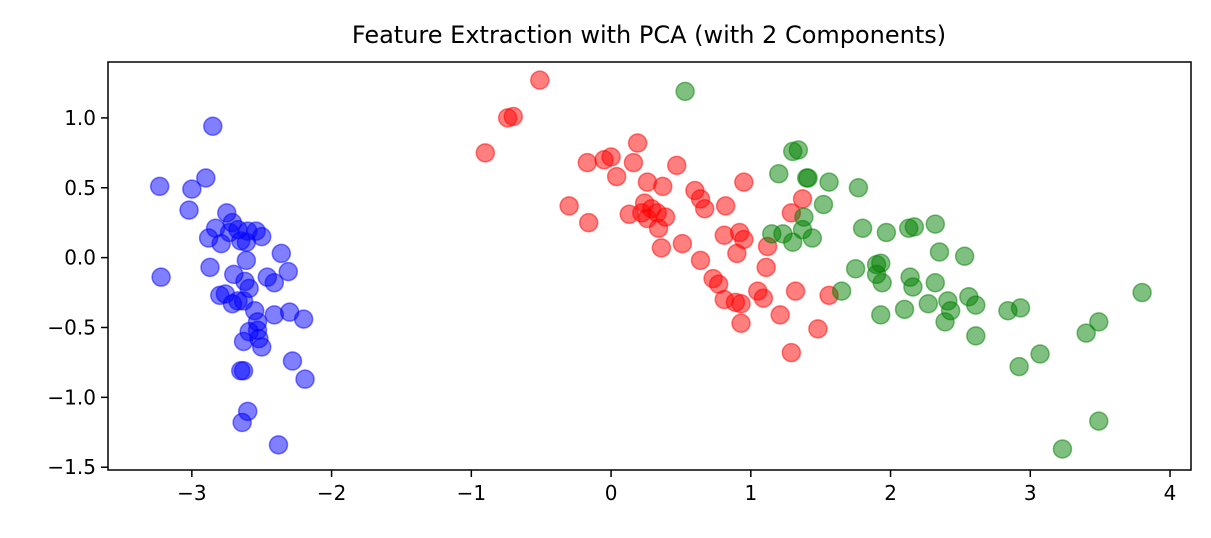 This screenshot has height=538, width=1211. I want to click on x-tick-label: 1, so click(750, 493).